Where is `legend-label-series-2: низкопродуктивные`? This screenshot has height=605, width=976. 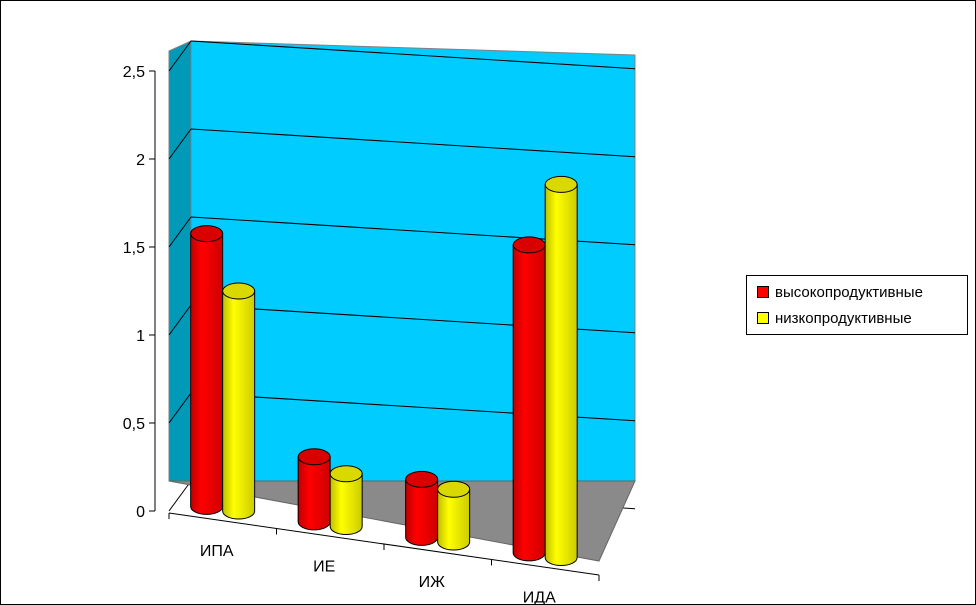
legend-label-series-2: низкопродуктивные is located at coordinates (843, 318).